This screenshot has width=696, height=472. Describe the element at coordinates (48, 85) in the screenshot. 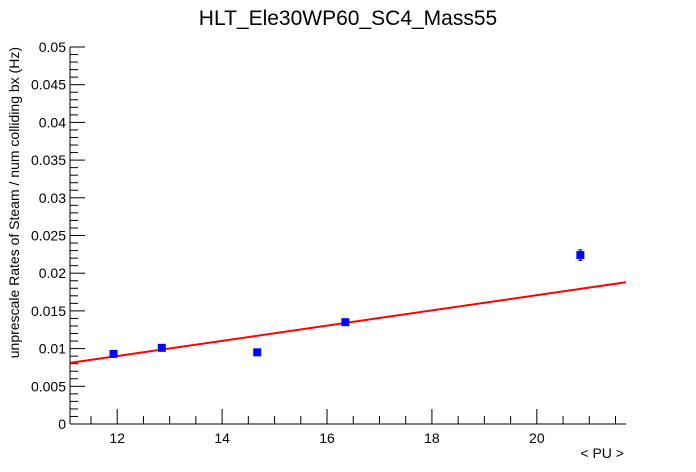

I see `y-tick-label: 0.045` at that location.